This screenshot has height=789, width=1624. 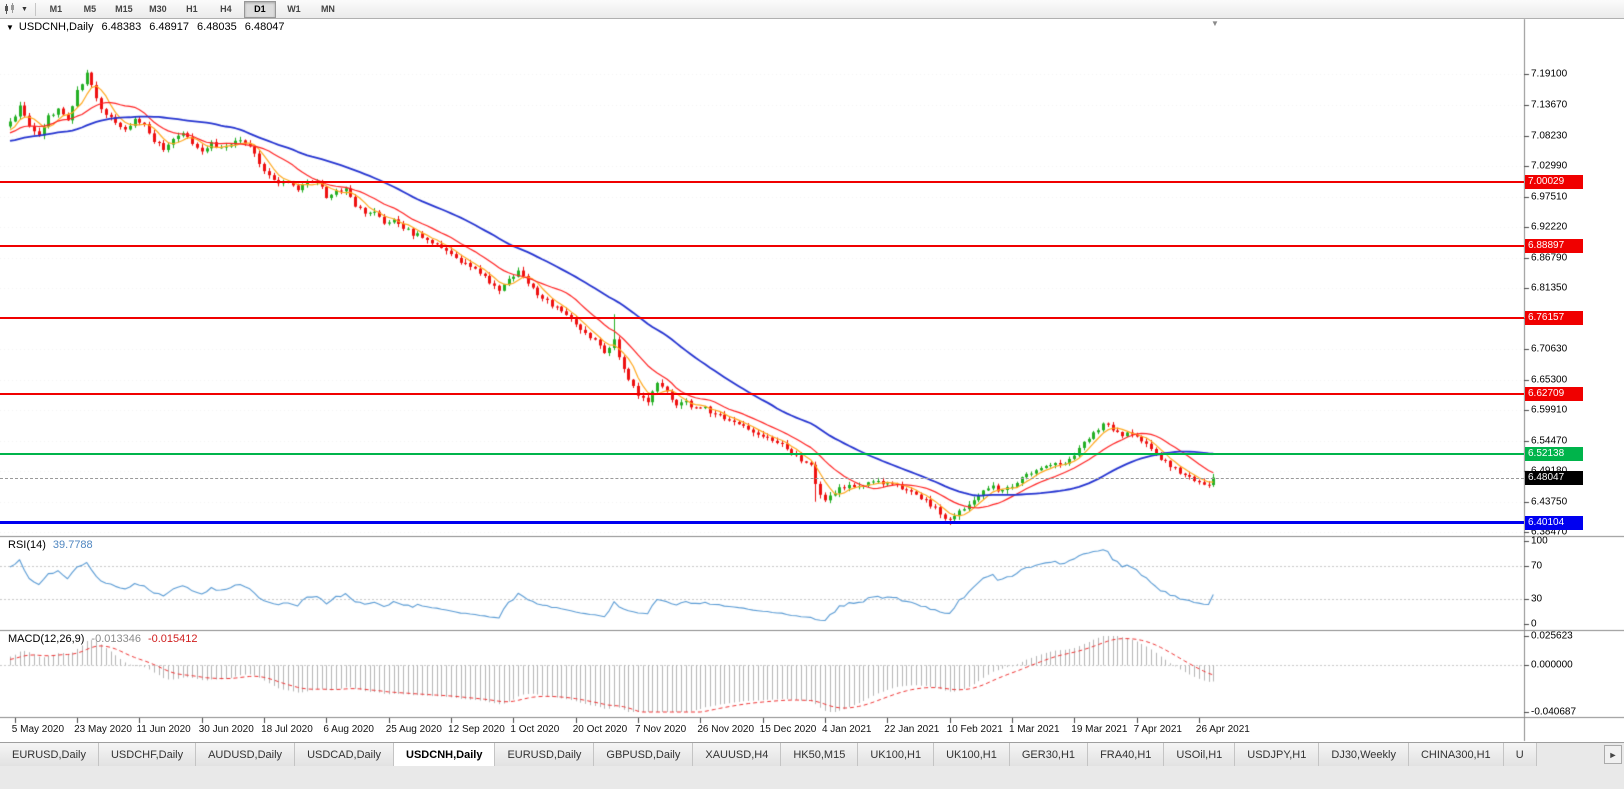 What do you see at coordinates (1034, 729) in the screenshot?
I see `date-axis-label: 1 Mar 2021` at bounding box center [1034, 729].